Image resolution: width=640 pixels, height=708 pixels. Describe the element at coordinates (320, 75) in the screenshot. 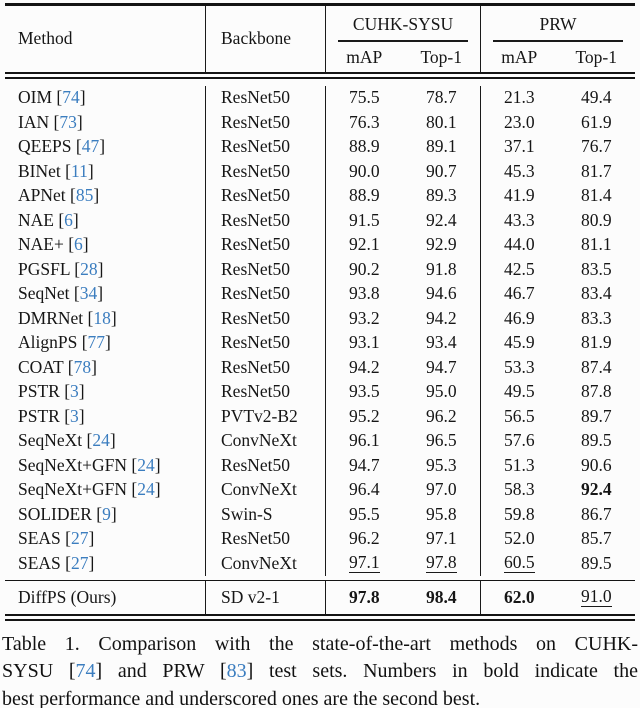

I see `header-double-rule` at that location.